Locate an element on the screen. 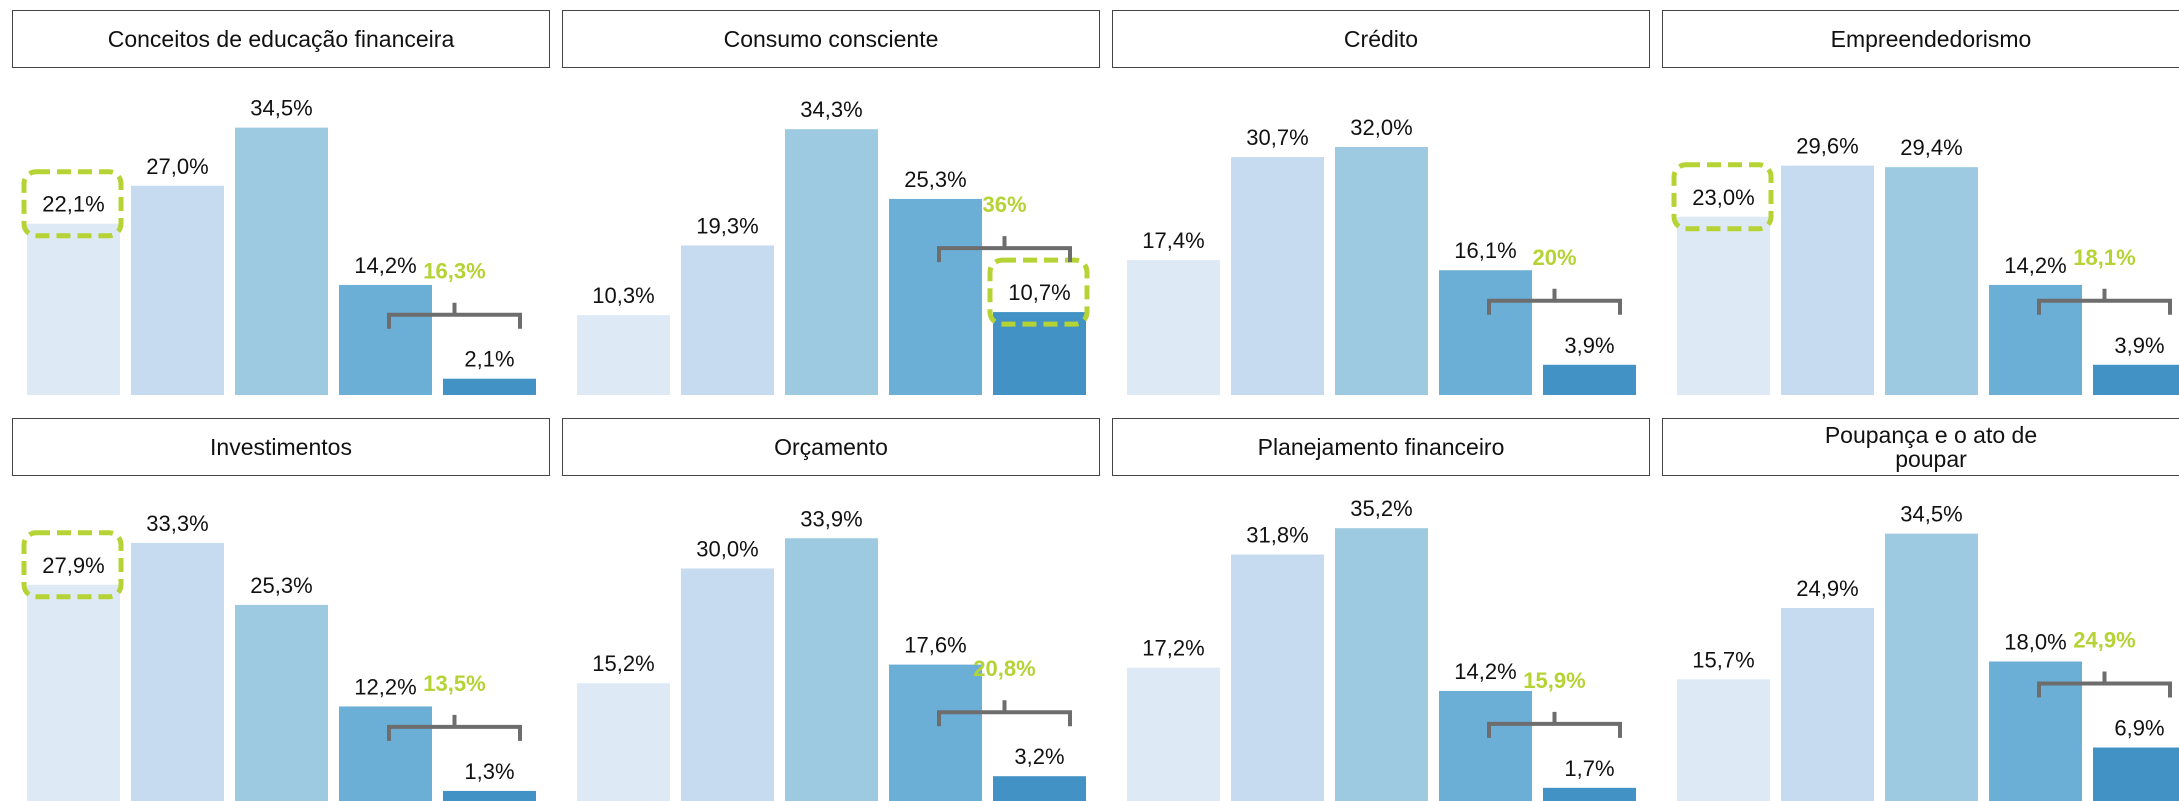 The height and width of the screenshot is (801, 2179). panel-title-text: Conceitos de educação financeira is located at coordinates (281, 39).